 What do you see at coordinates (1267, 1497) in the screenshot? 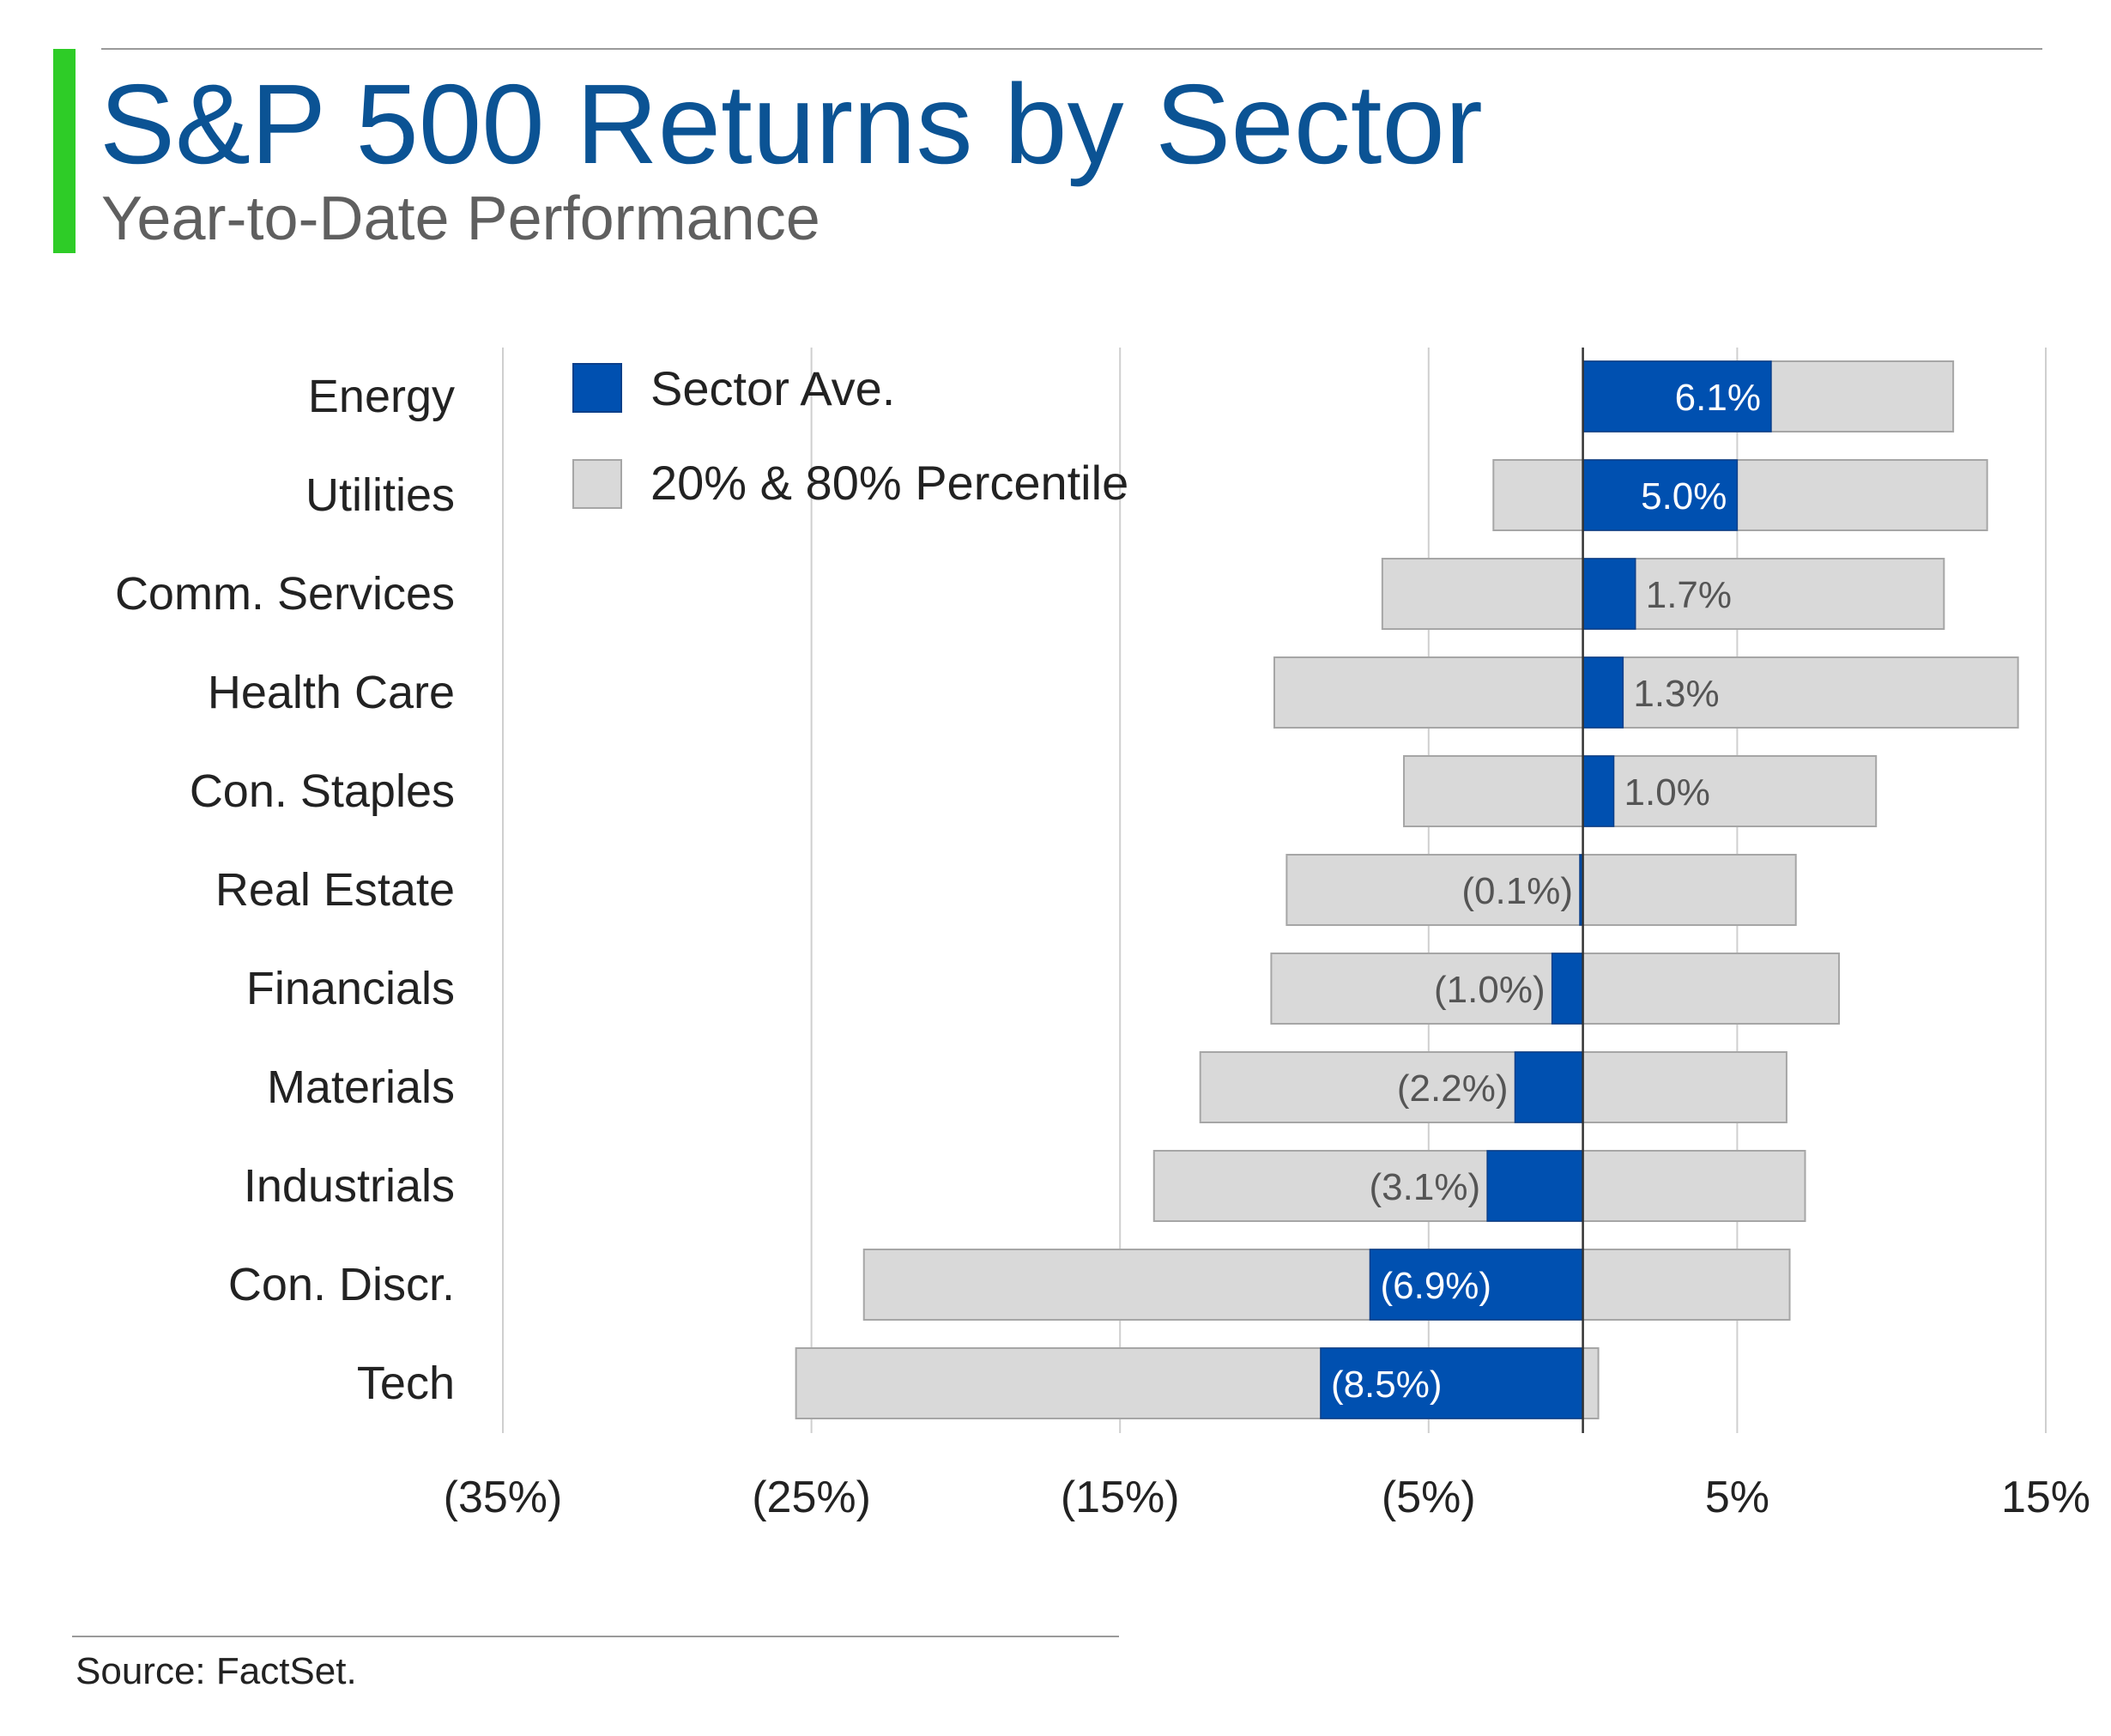
I see `x-tick-labels: (35%) (25%) (15%) (5%) 5% 15%` at bounding box center [1267, 1497].